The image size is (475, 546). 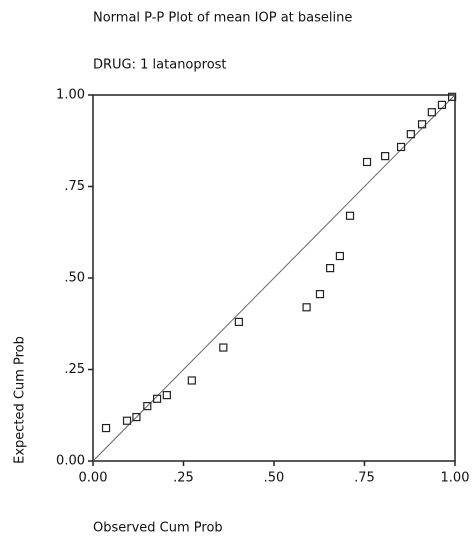 What do you see at coordinates (70, 95) in the screenshot?
I see `y-tick-label: 1.00` at bounding box center [70, 95].